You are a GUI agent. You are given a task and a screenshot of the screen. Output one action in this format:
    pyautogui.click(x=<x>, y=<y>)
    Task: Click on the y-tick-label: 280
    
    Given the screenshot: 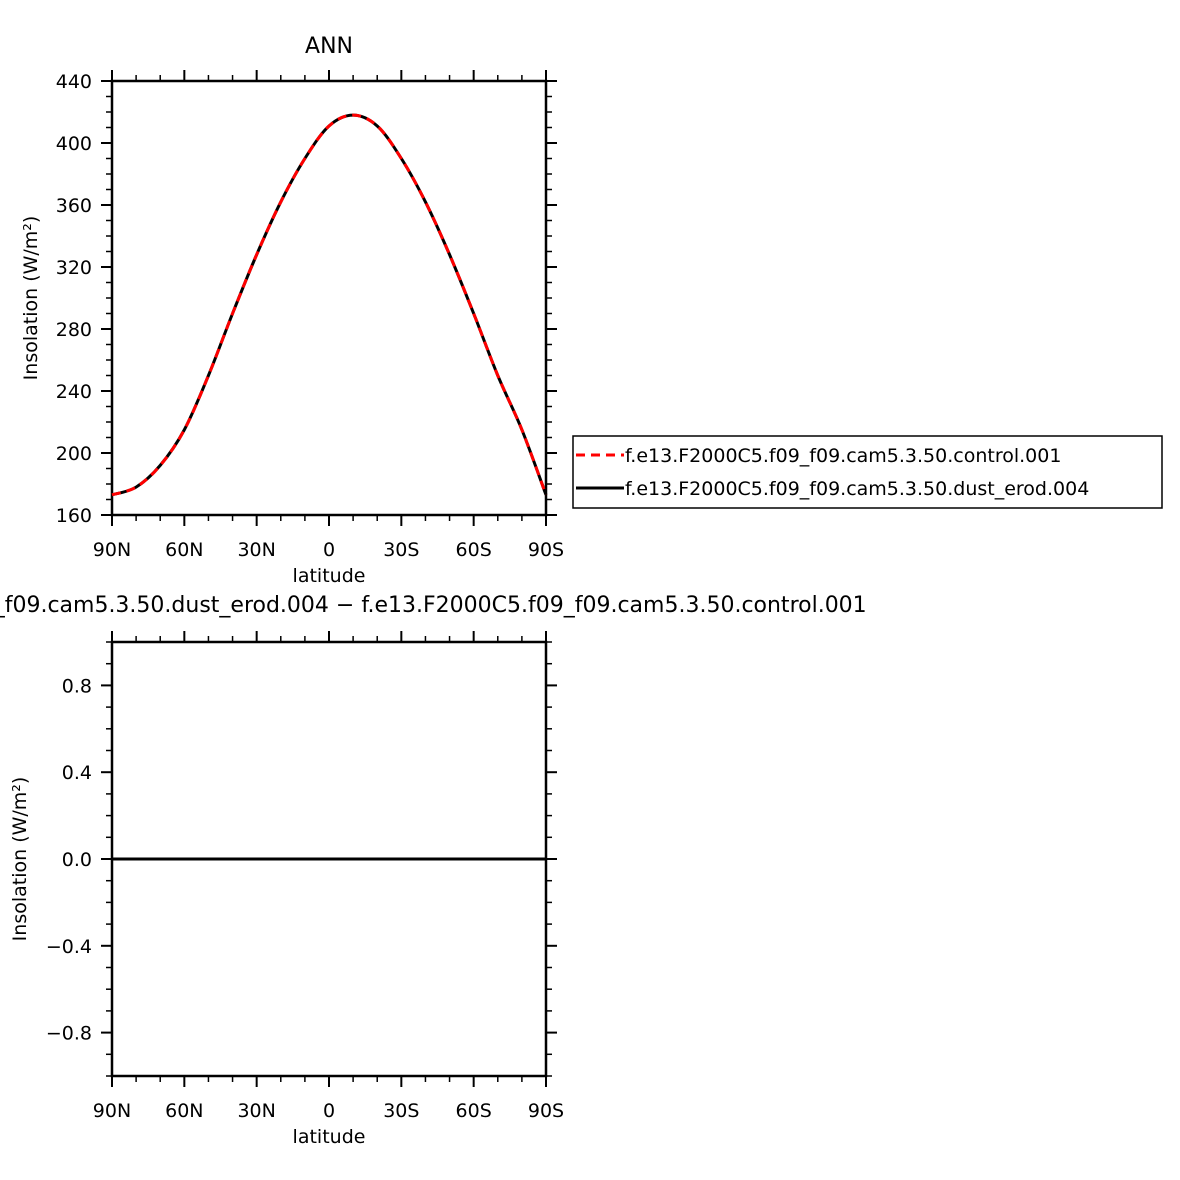 What is the action you would take?
    pyautogui.click(x=74, y=330)
    